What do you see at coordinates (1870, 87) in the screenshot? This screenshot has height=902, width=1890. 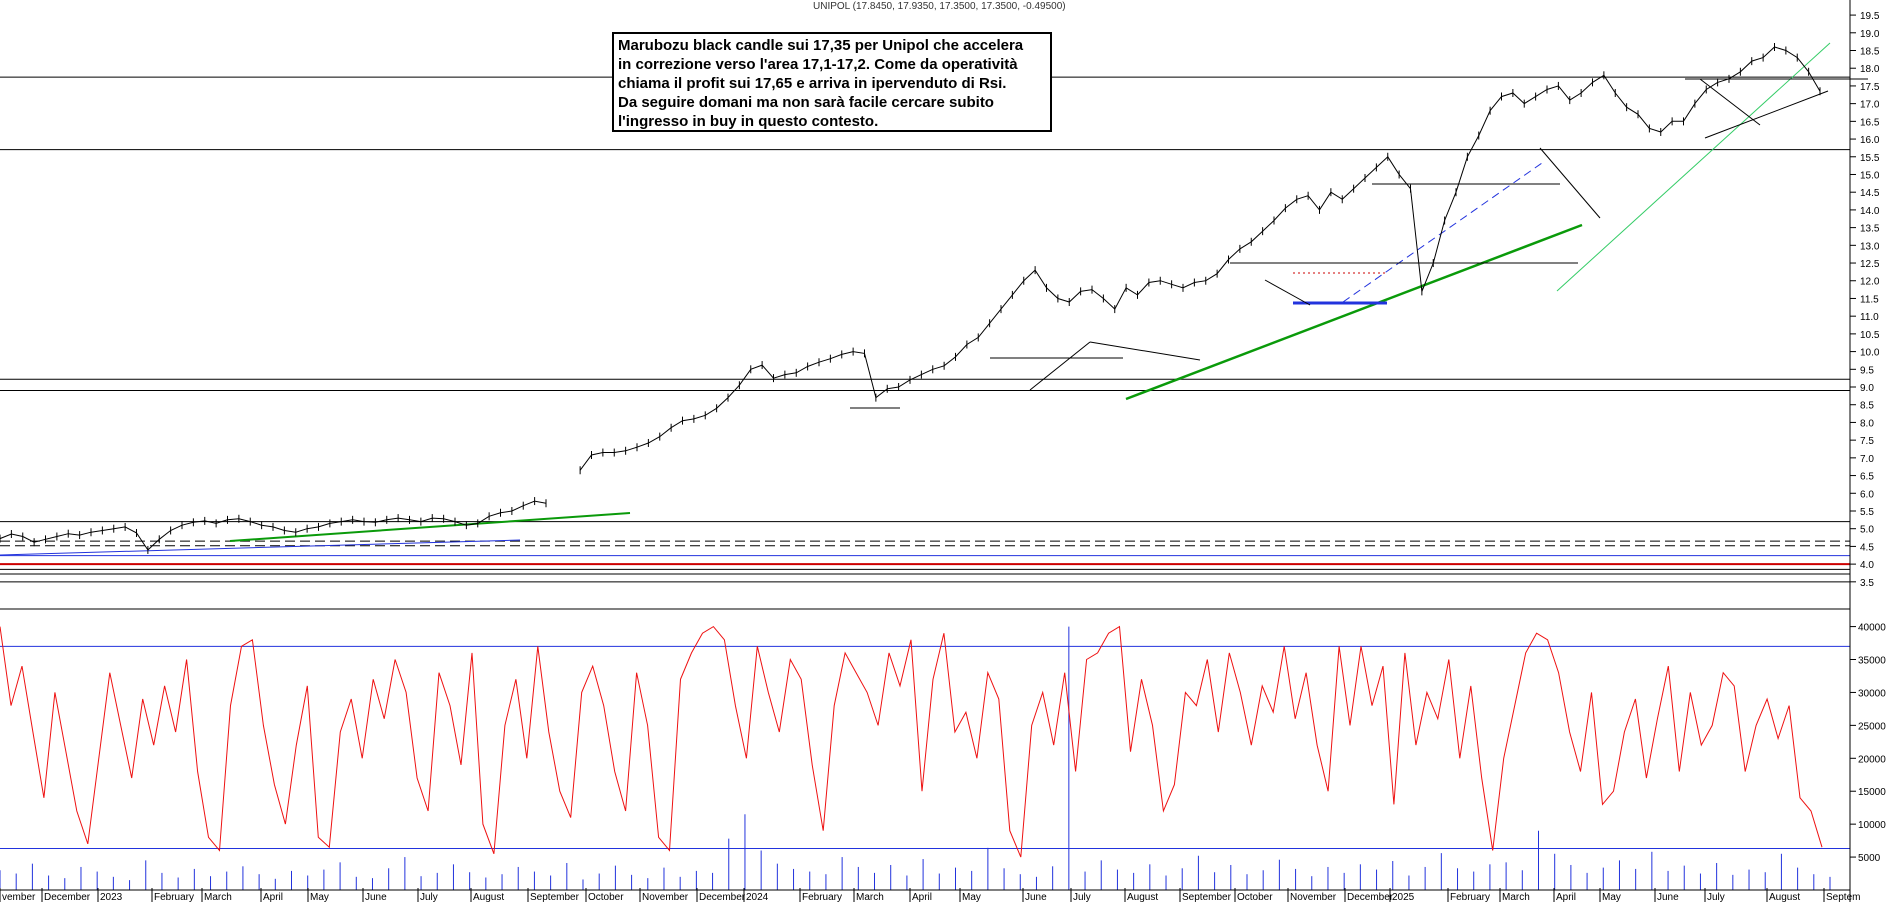 I see `price-tick-label: 17.5` at bounding box center [1870, 87].